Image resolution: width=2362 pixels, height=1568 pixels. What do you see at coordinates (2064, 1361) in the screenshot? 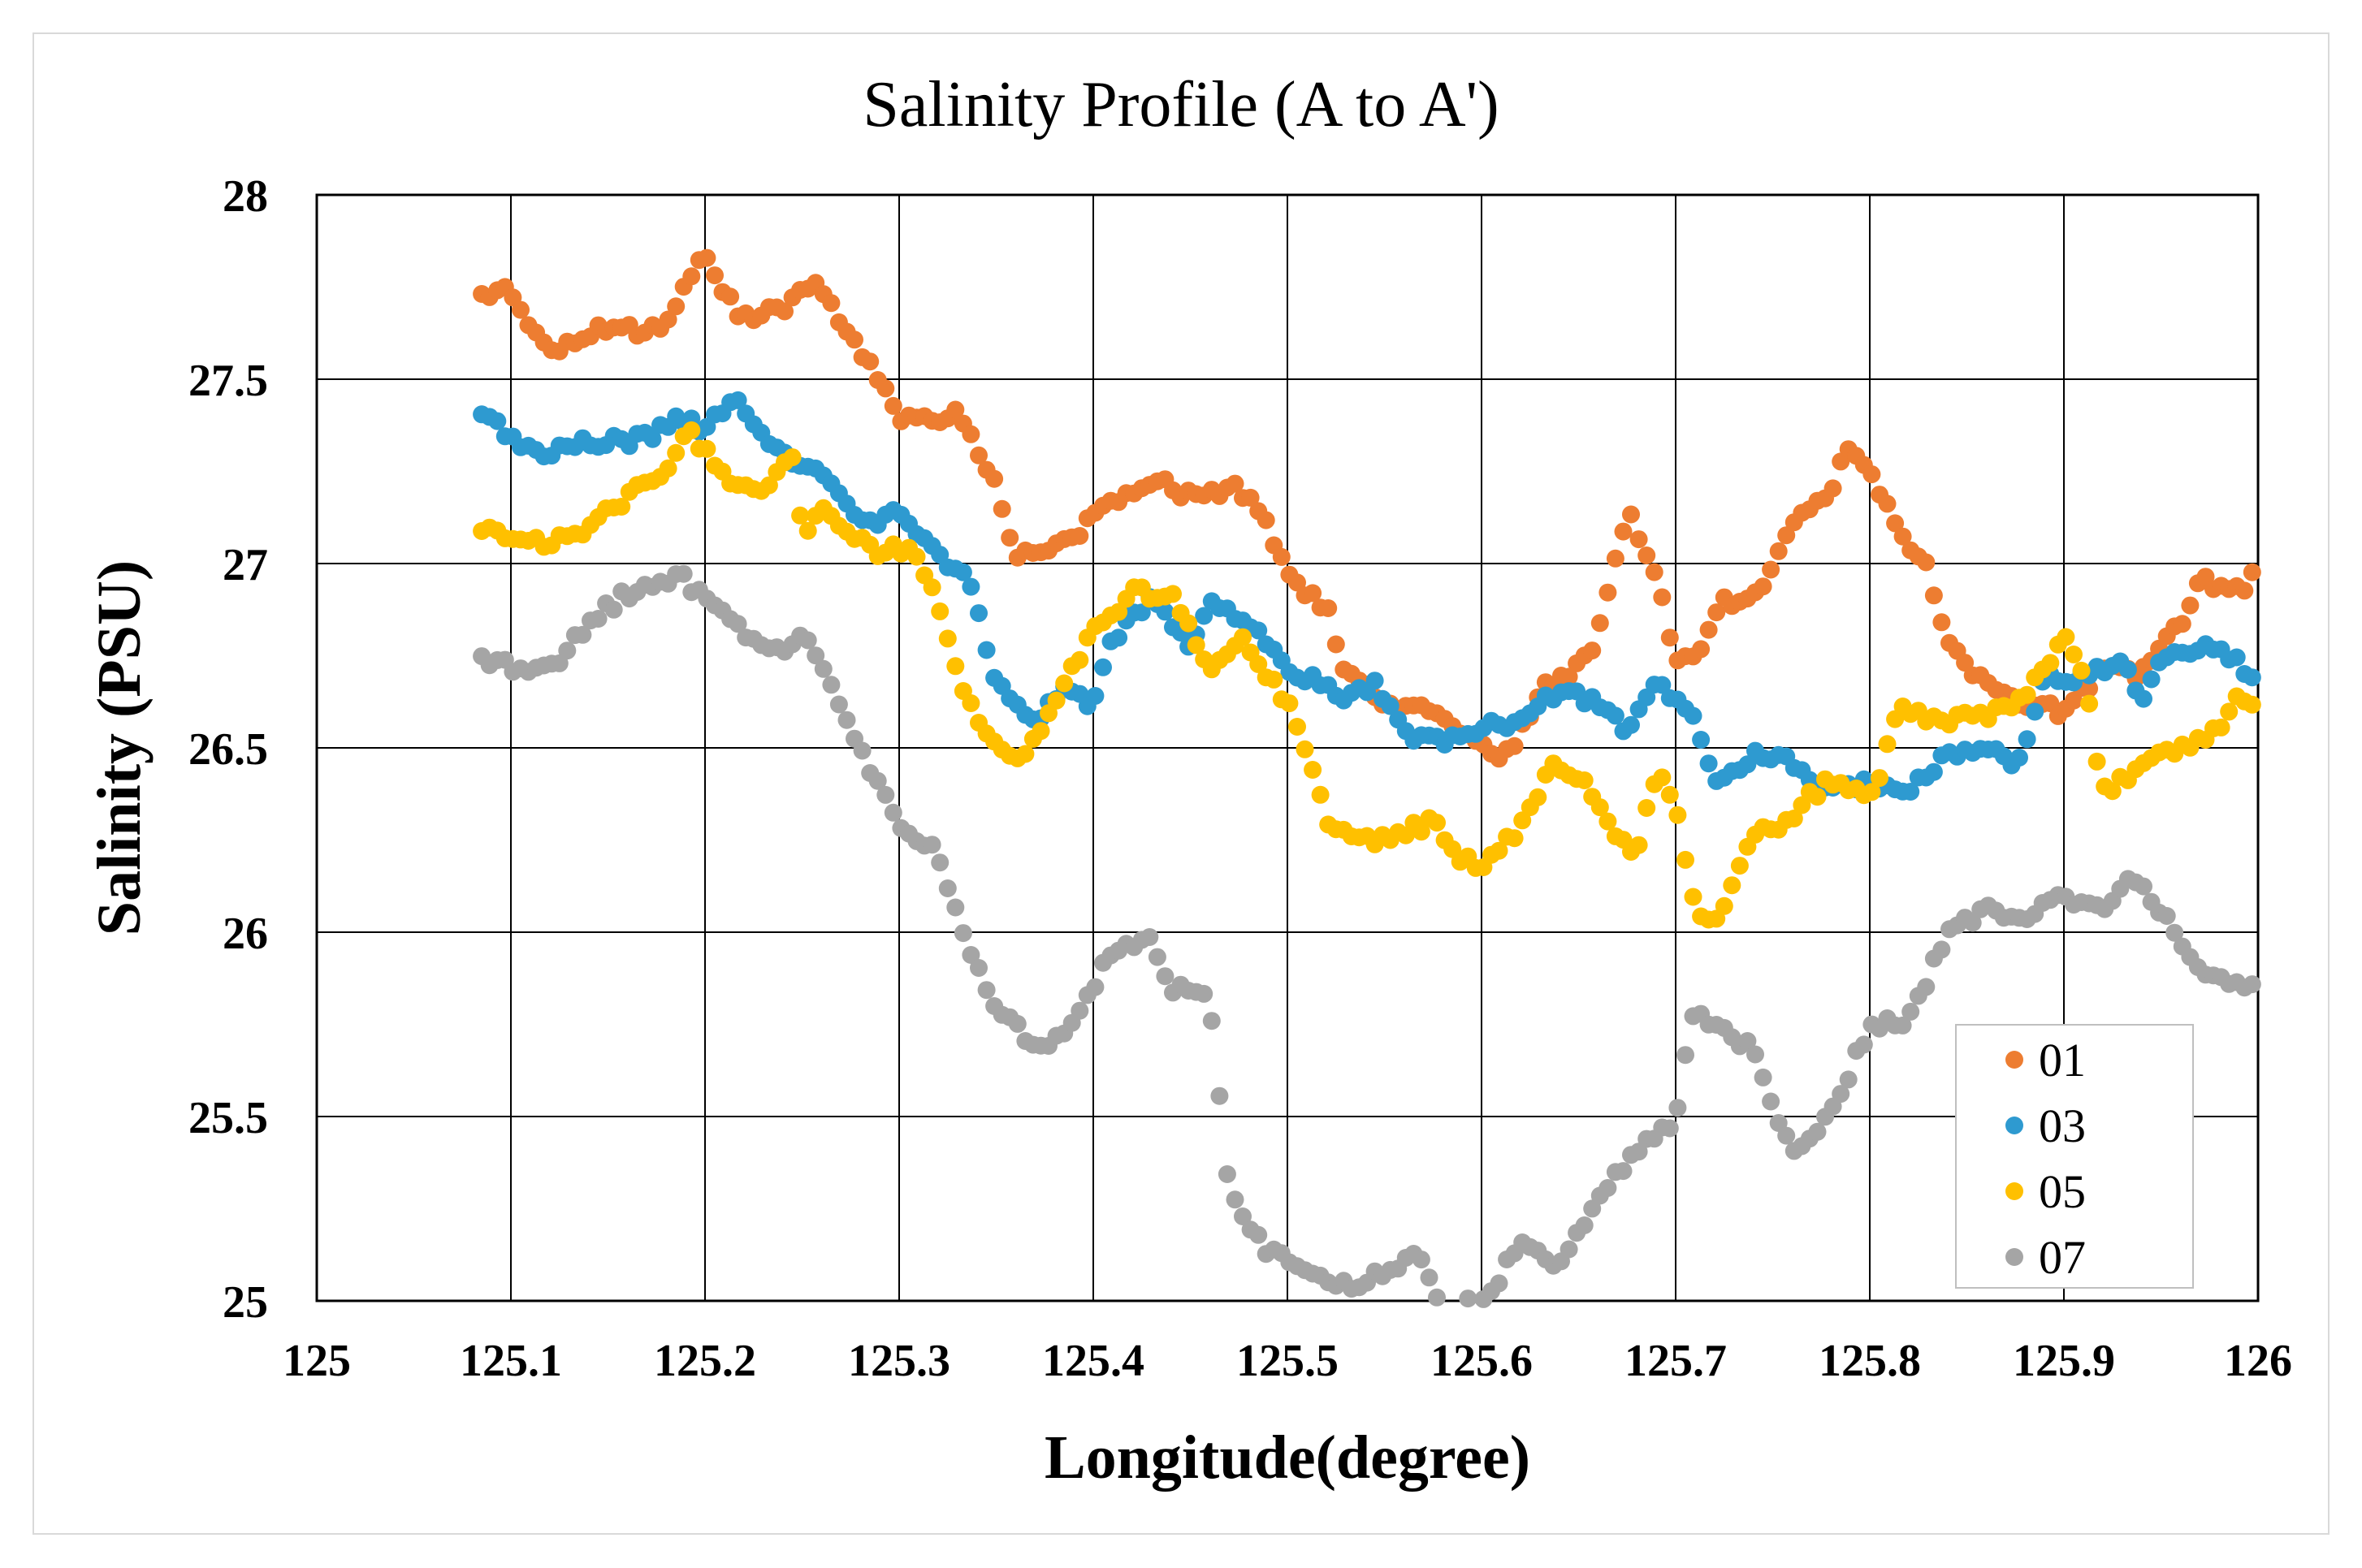
I see `x-tick-label: 125.9` at bounding box center [2064, 1361].